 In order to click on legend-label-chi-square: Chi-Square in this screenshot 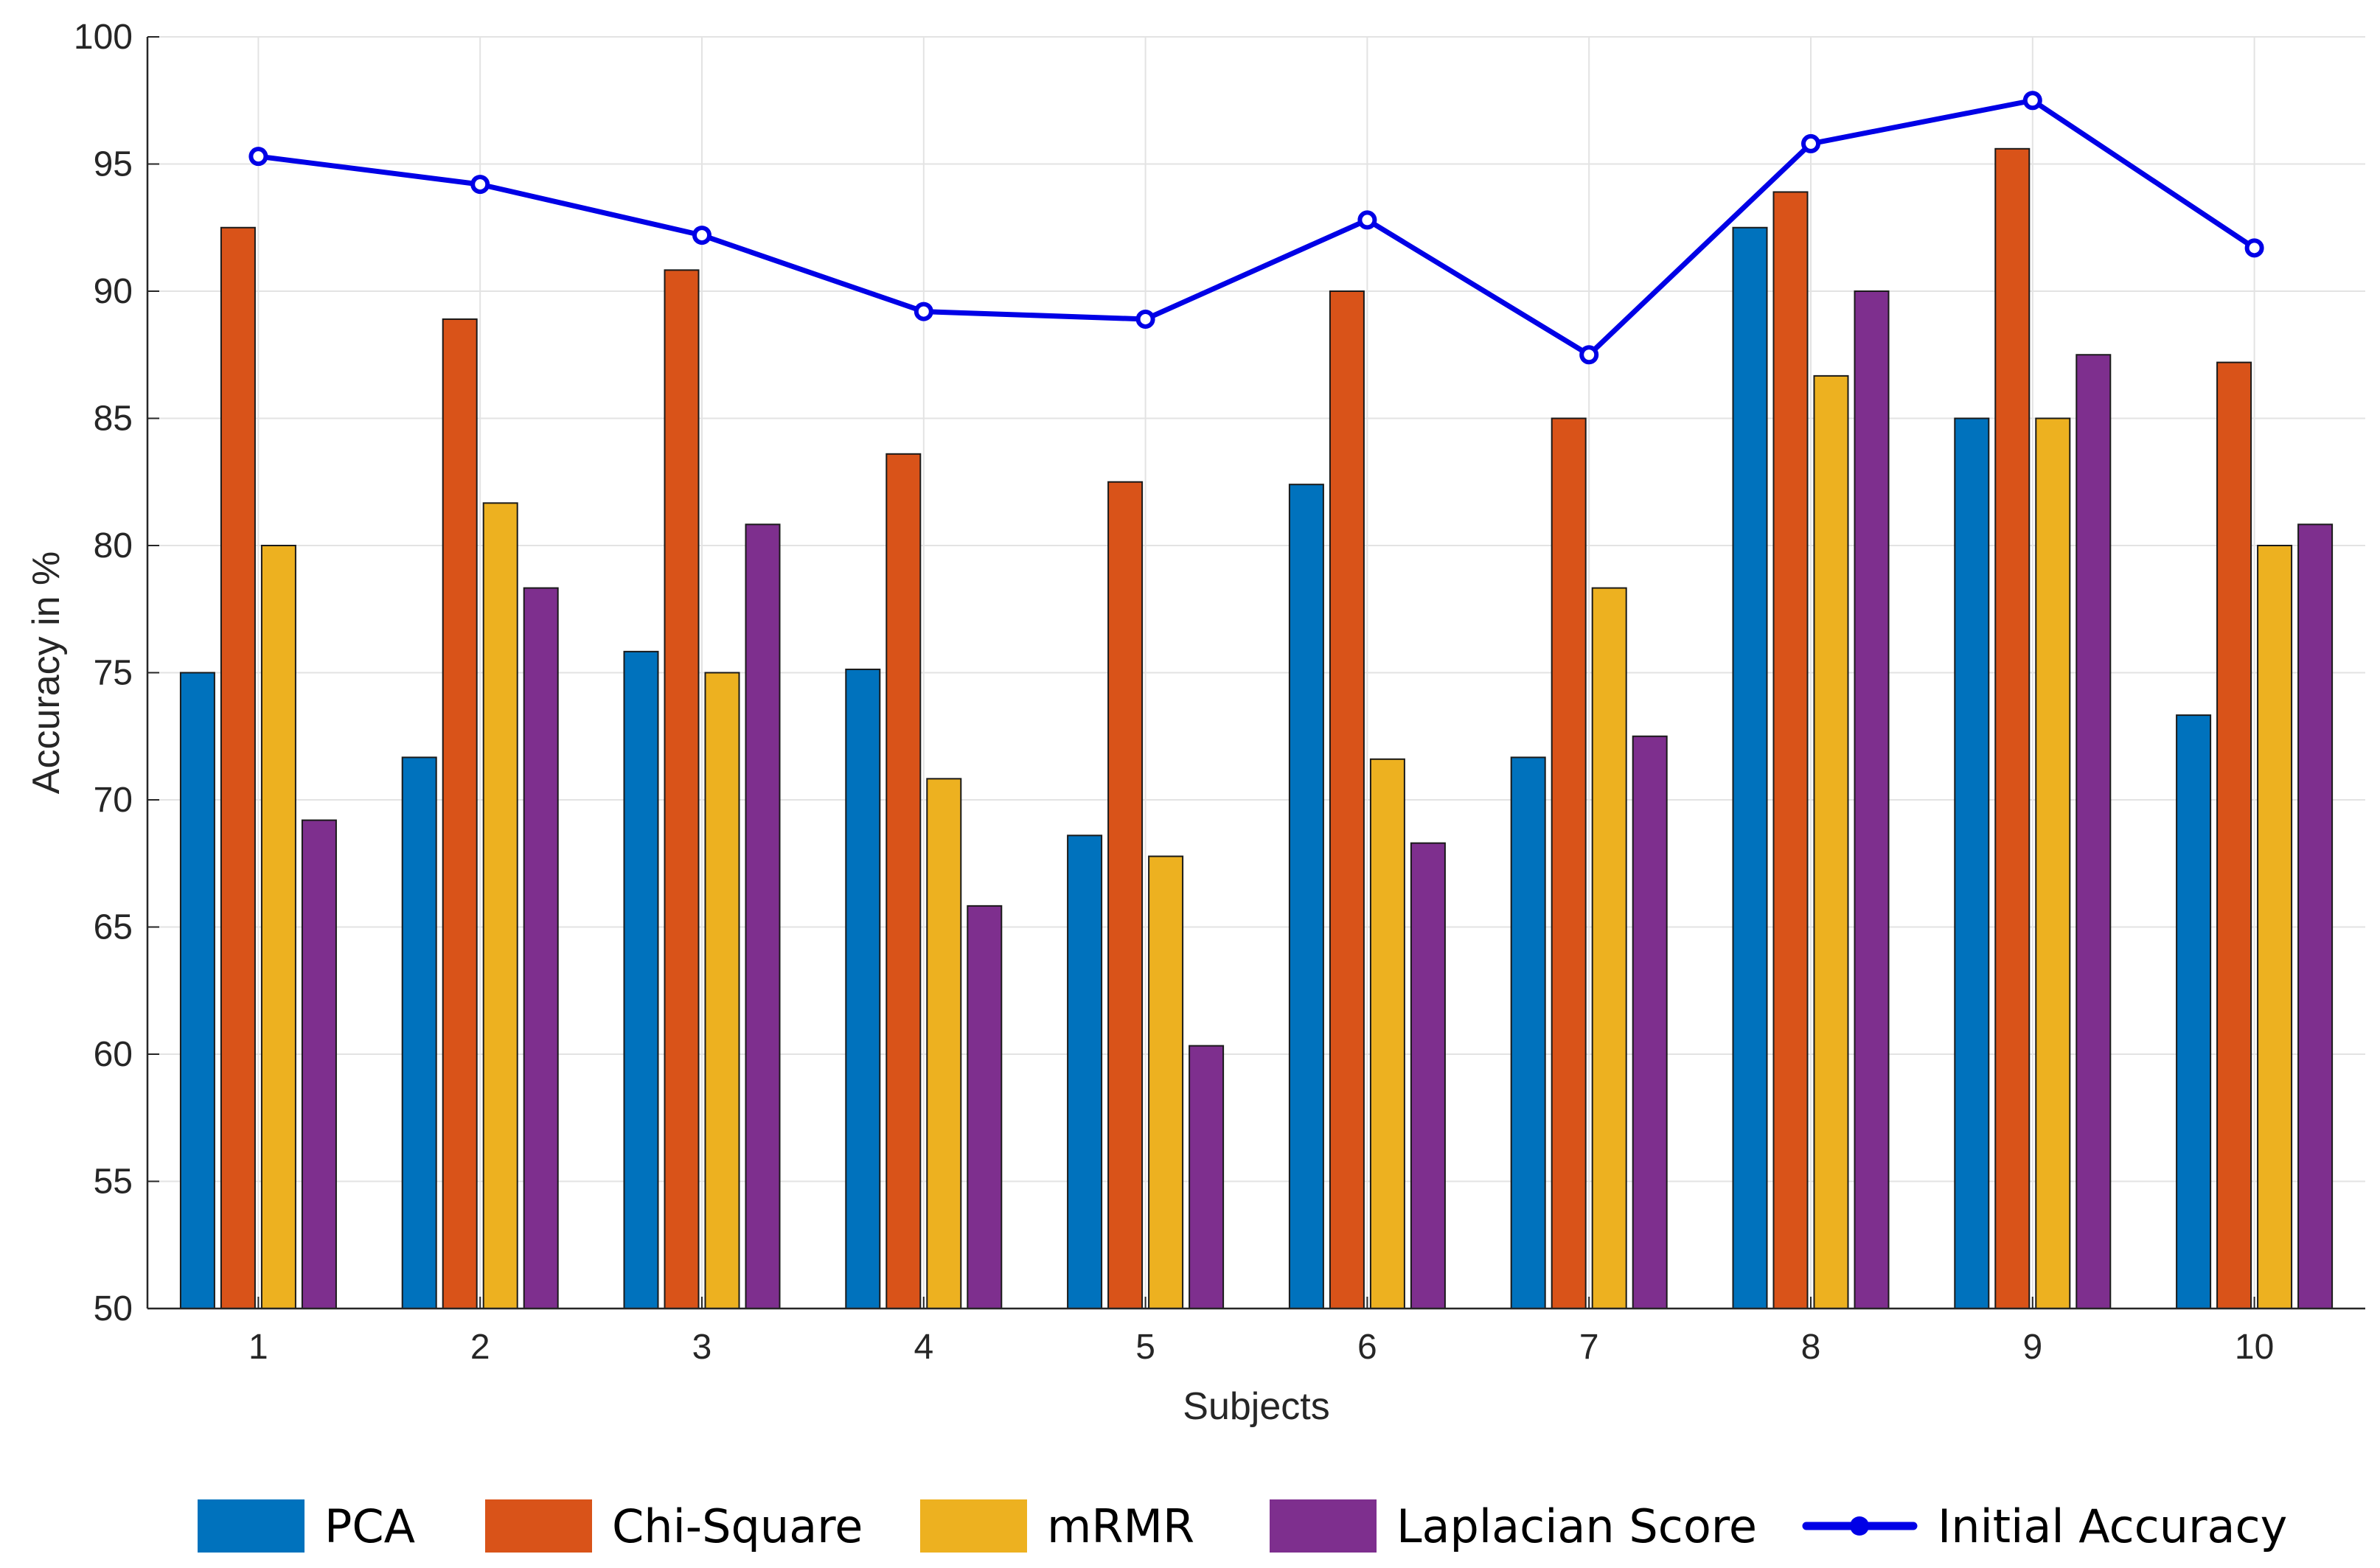, I will do `click(737, 1526)`.